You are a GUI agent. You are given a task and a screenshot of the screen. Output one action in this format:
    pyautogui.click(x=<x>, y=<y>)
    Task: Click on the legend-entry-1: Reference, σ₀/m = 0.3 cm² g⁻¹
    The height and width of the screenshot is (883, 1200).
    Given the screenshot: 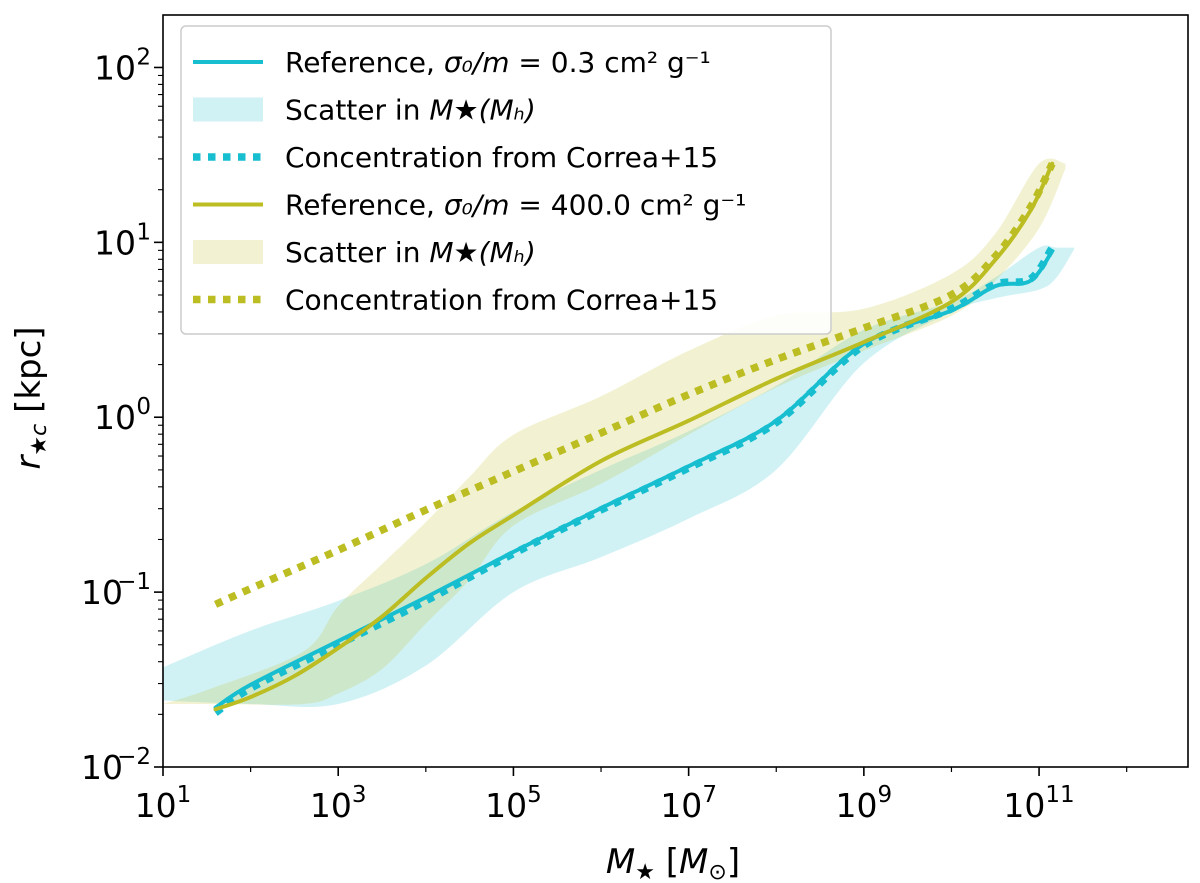 What is the action you would take?
    pyautogui.click(x=452, y=62)
    